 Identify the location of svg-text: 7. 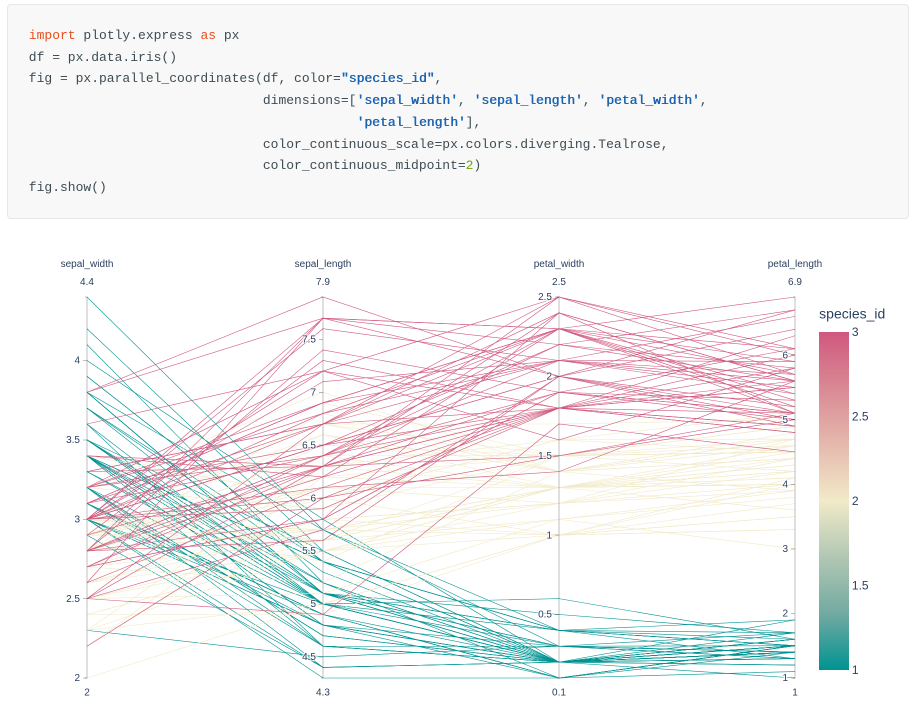
(314, 392).